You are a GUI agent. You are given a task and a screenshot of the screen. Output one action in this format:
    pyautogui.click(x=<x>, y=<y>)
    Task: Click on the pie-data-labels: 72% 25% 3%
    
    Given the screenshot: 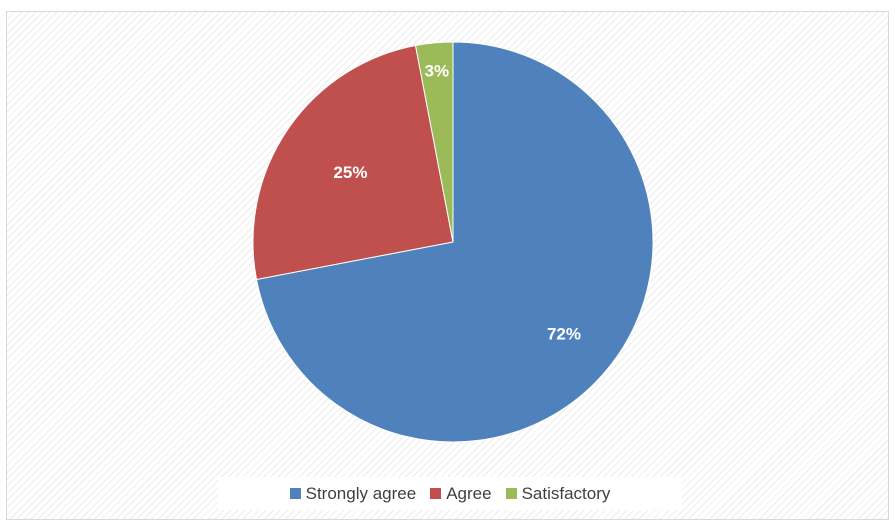 What is the action you would take?
    pyautogui.click(x=457, y=202)
    